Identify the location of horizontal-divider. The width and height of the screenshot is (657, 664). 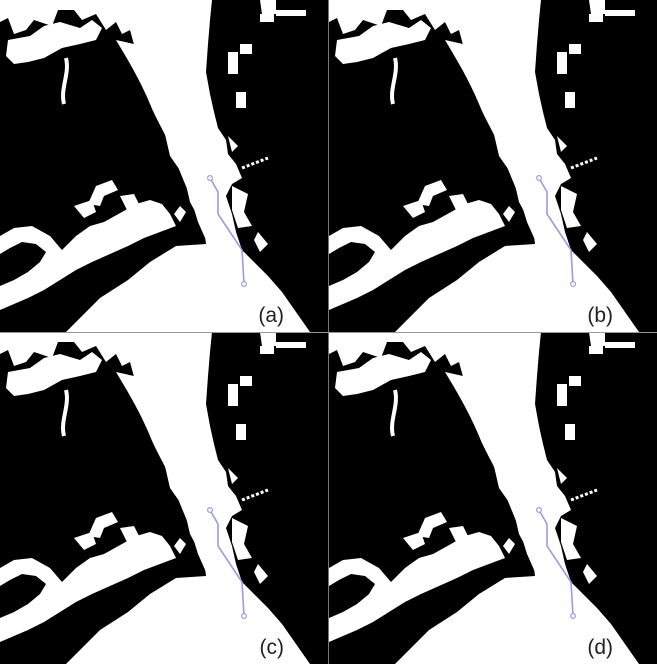
(328, 332).